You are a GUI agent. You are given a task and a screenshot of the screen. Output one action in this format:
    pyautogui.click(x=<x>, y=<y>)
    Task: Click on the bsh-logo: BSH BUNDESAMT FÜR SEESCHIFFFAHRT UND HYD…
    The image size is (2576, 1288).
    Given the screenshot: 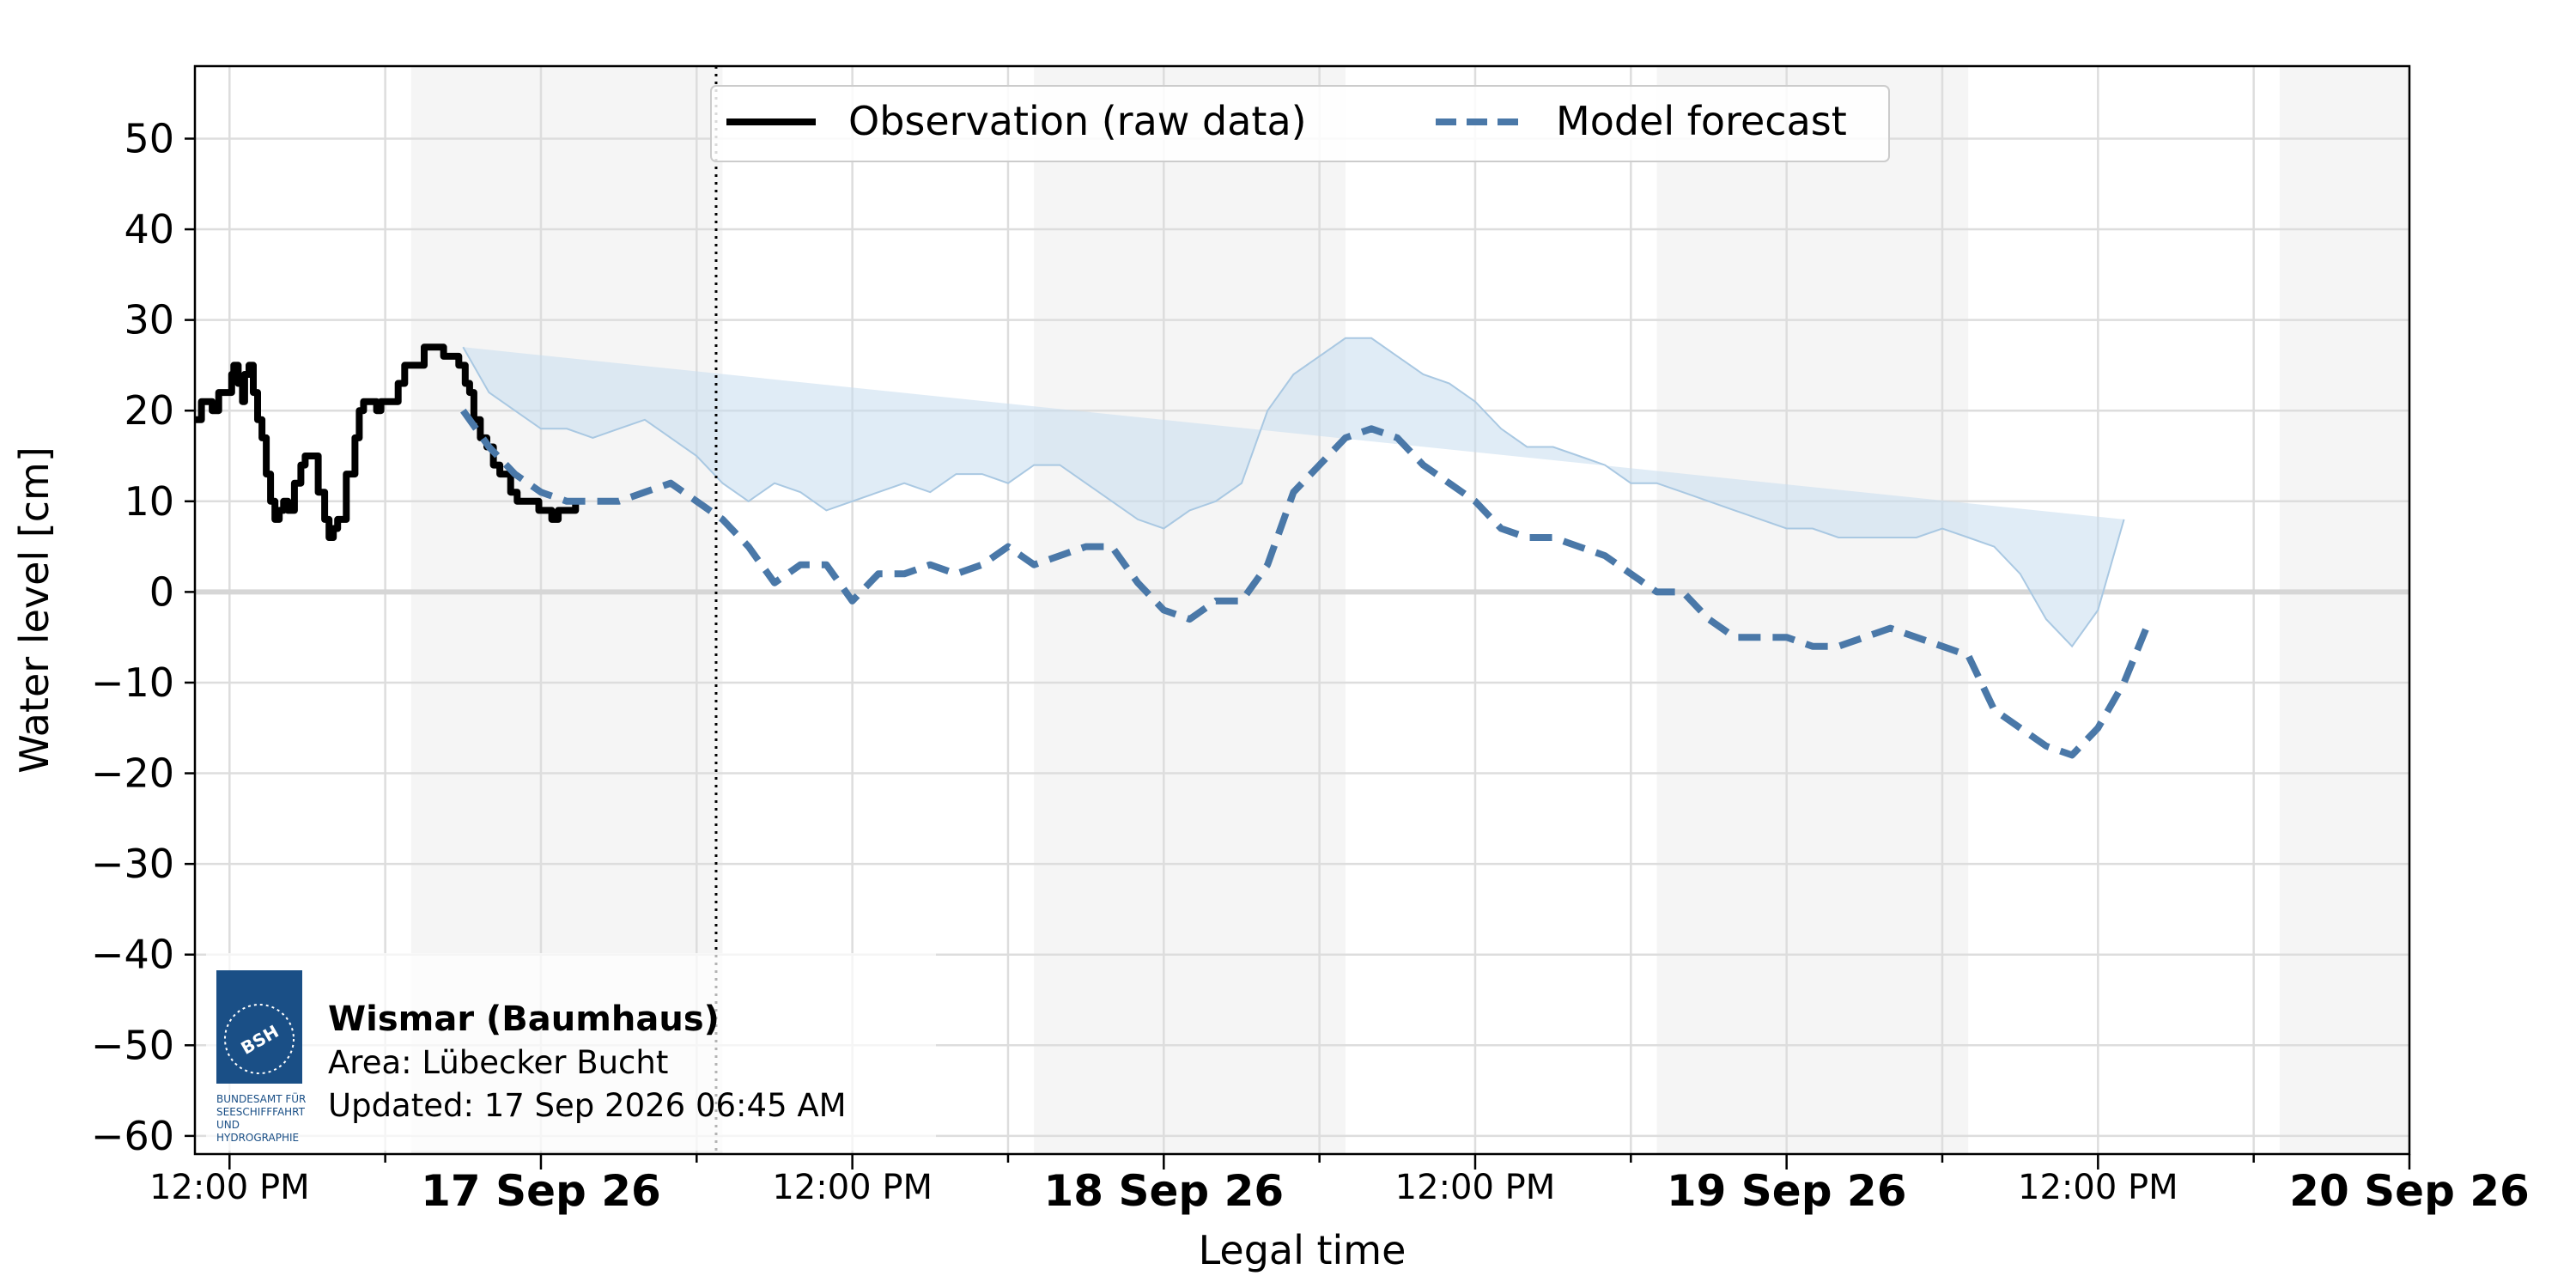 What is the action you would take?
    pyautogui.click(x=261, y=1057)
    